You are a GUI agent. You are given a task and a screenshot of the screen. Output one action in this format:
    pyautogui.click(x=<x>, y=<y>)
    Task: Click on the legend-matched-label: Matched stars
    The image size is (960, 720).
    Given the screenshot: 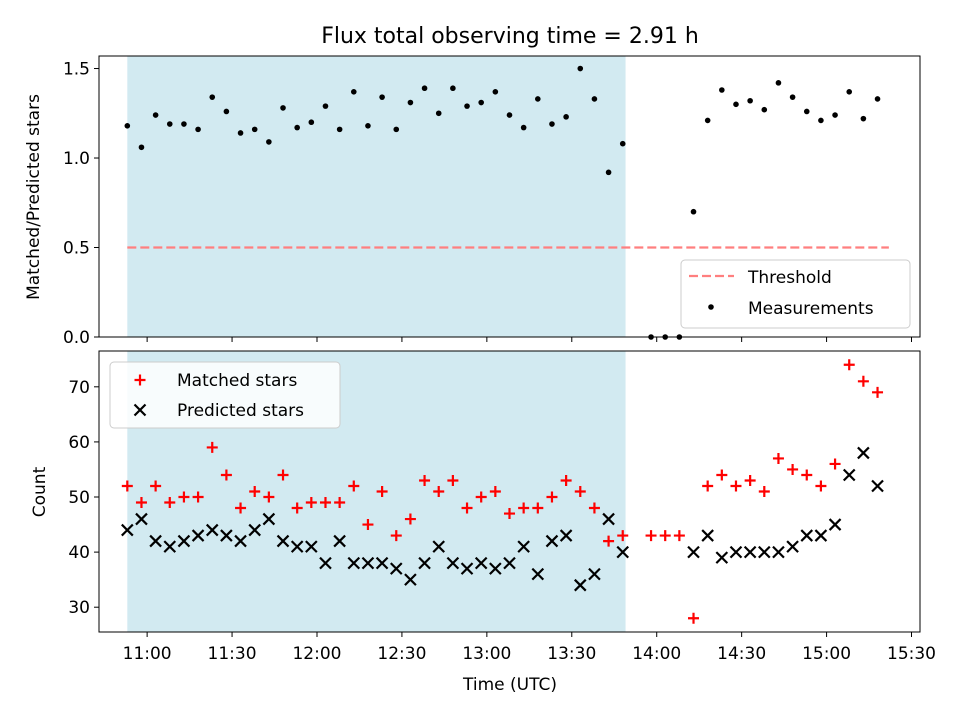 What is the action you would take?
    pyautogui.click(x=237, y=381)
    